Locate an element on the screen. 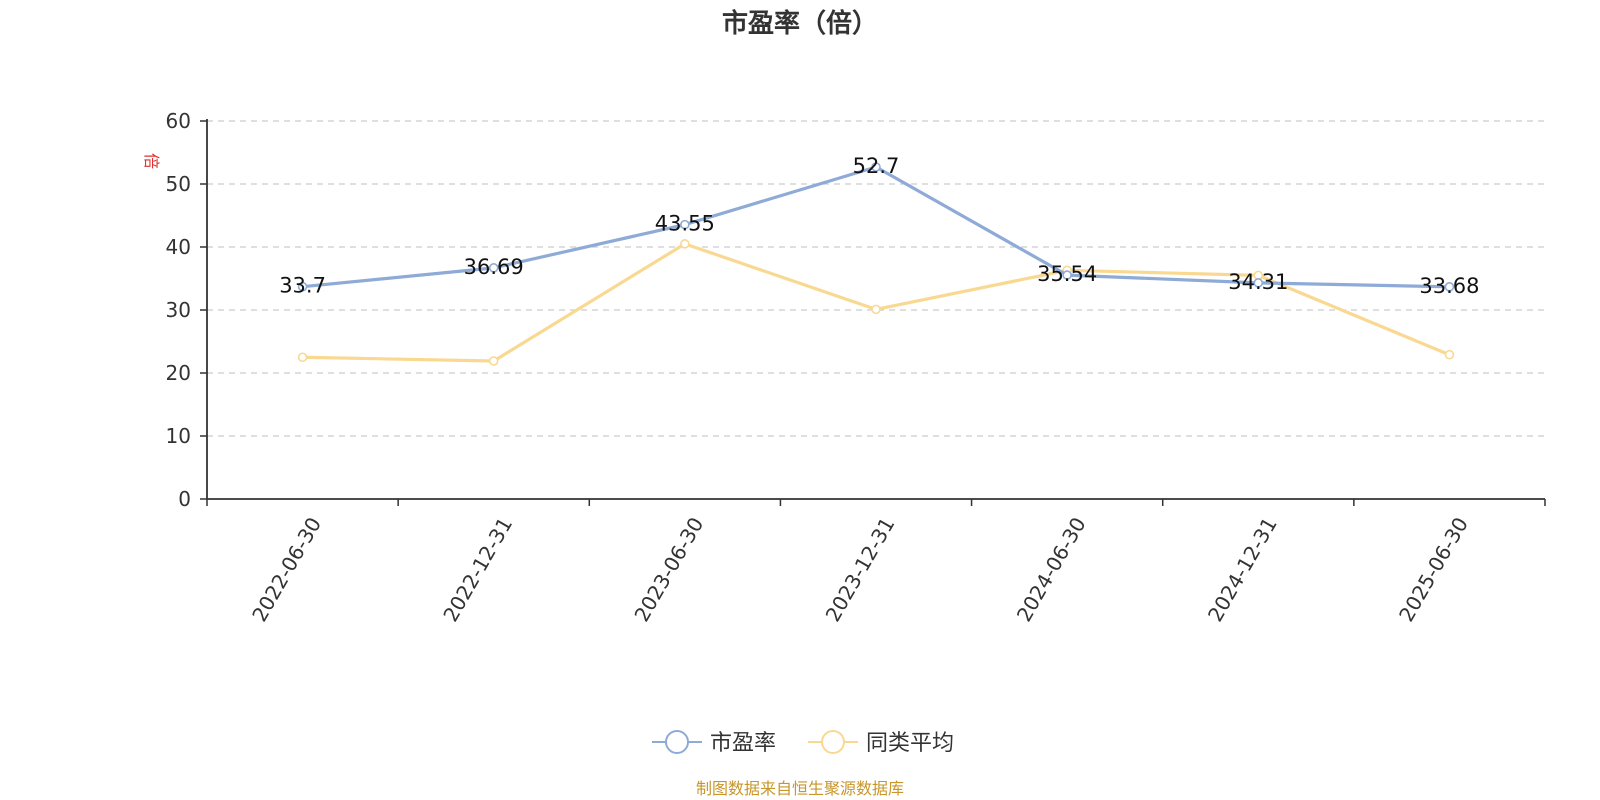  x-tick-label: 2023-06-30 is located at coordinates (668, 569).